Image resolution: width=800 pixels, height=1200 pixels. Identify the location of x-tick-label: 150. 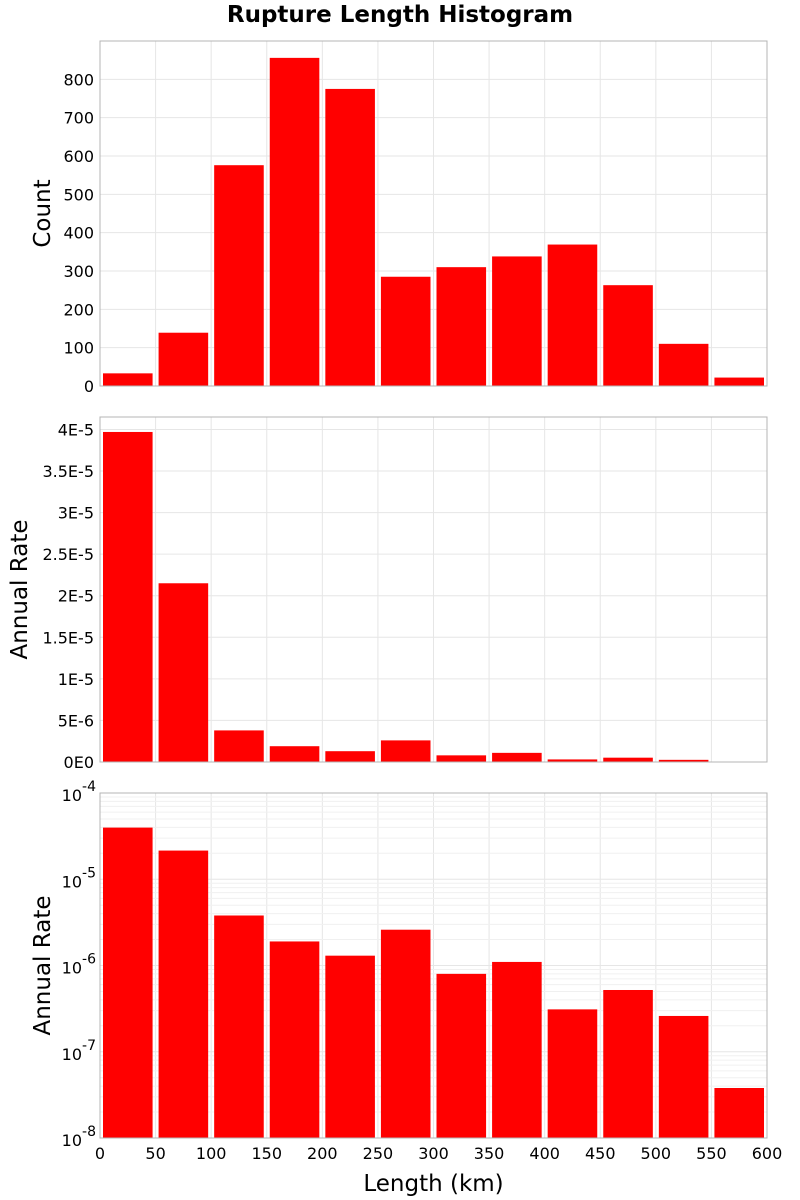
(266, 1153).